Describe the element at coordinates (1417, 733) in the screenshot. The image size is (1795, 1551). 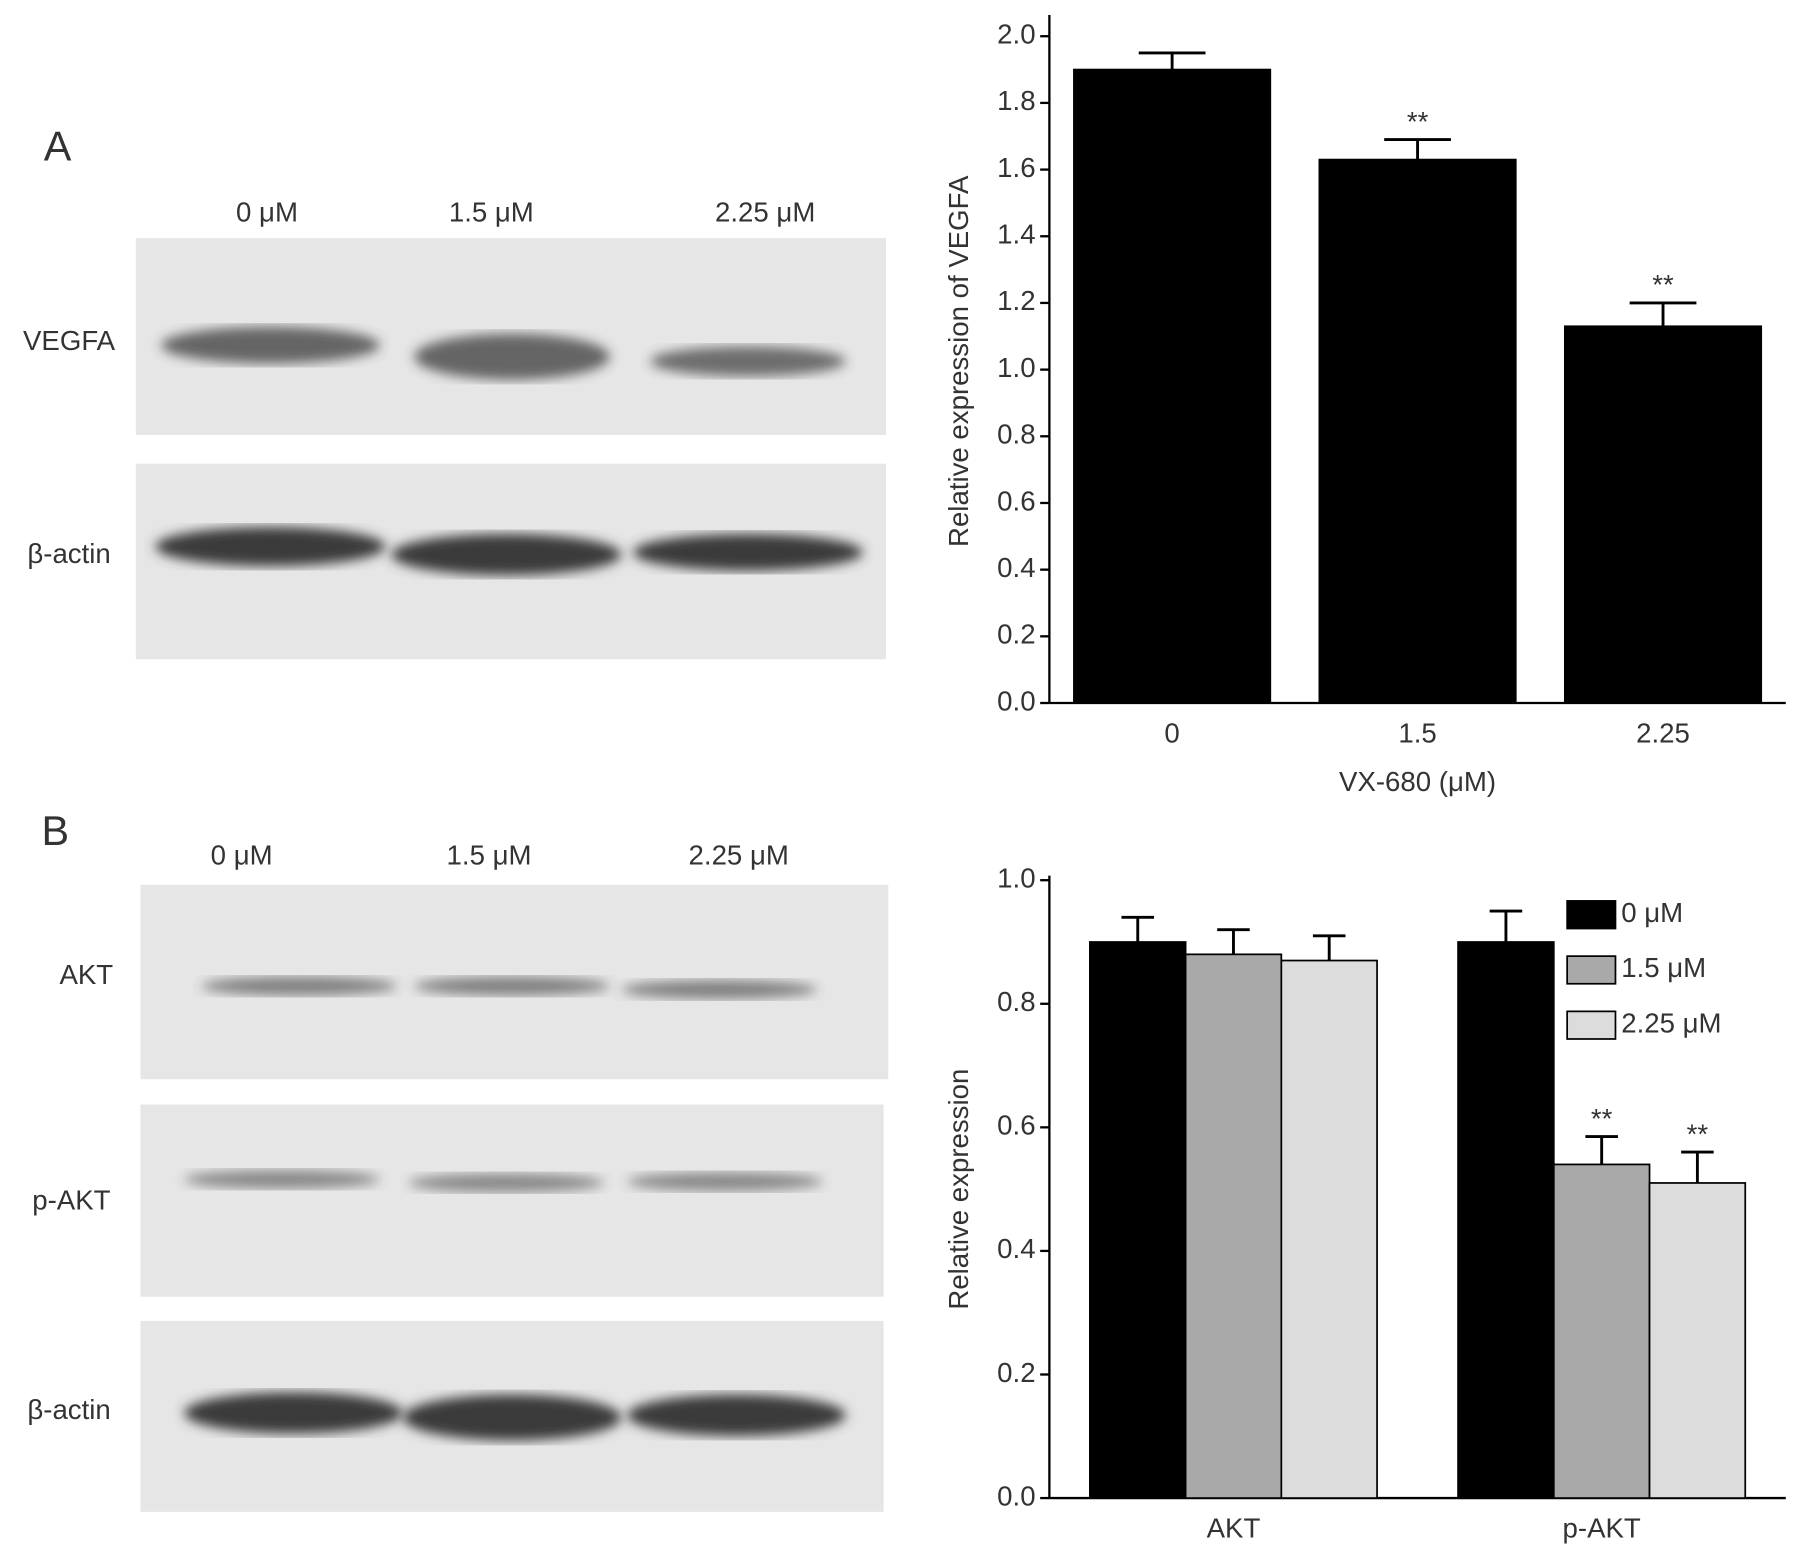
I see `x-tick-label: 1.5` at that location.